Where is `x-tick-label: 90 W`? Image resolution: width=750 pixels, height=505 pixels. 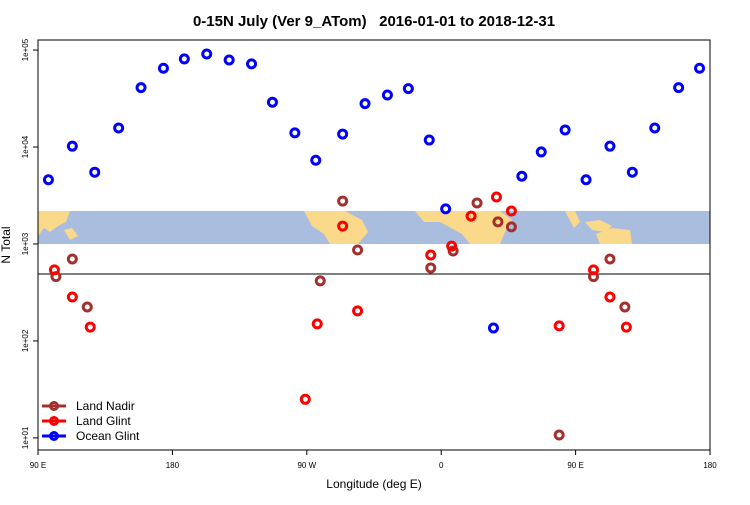
x-tick-label: 90 W is located at coordinates (306, 465).